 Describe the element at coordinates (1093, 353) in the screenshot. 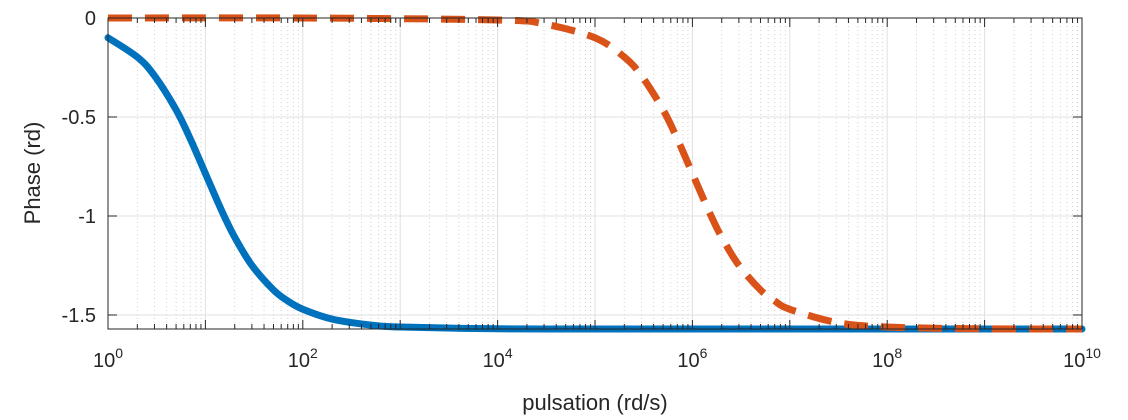

I see `x-tick-exponent: 10` at that location.